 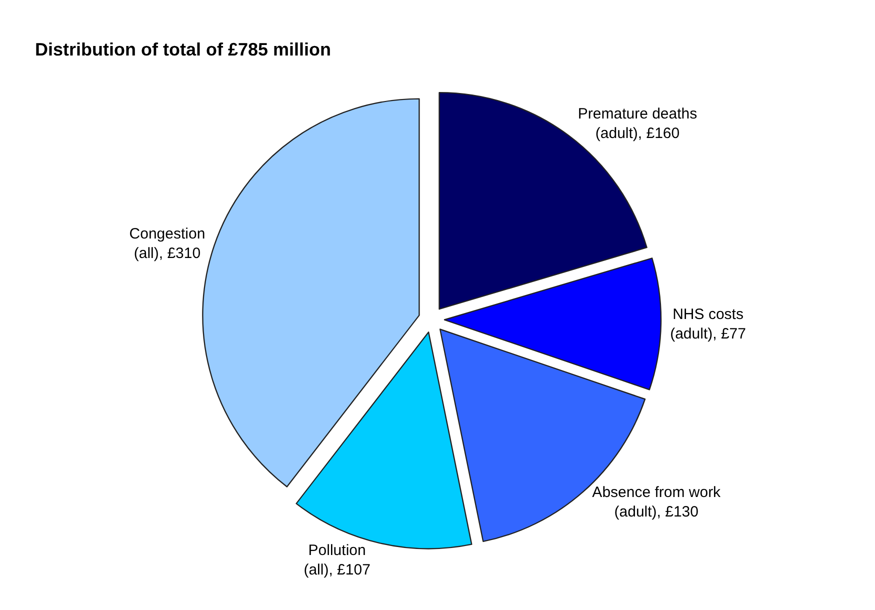 I want to click on slice-label: Congestion (all), £310, so click(x=167, y=243).